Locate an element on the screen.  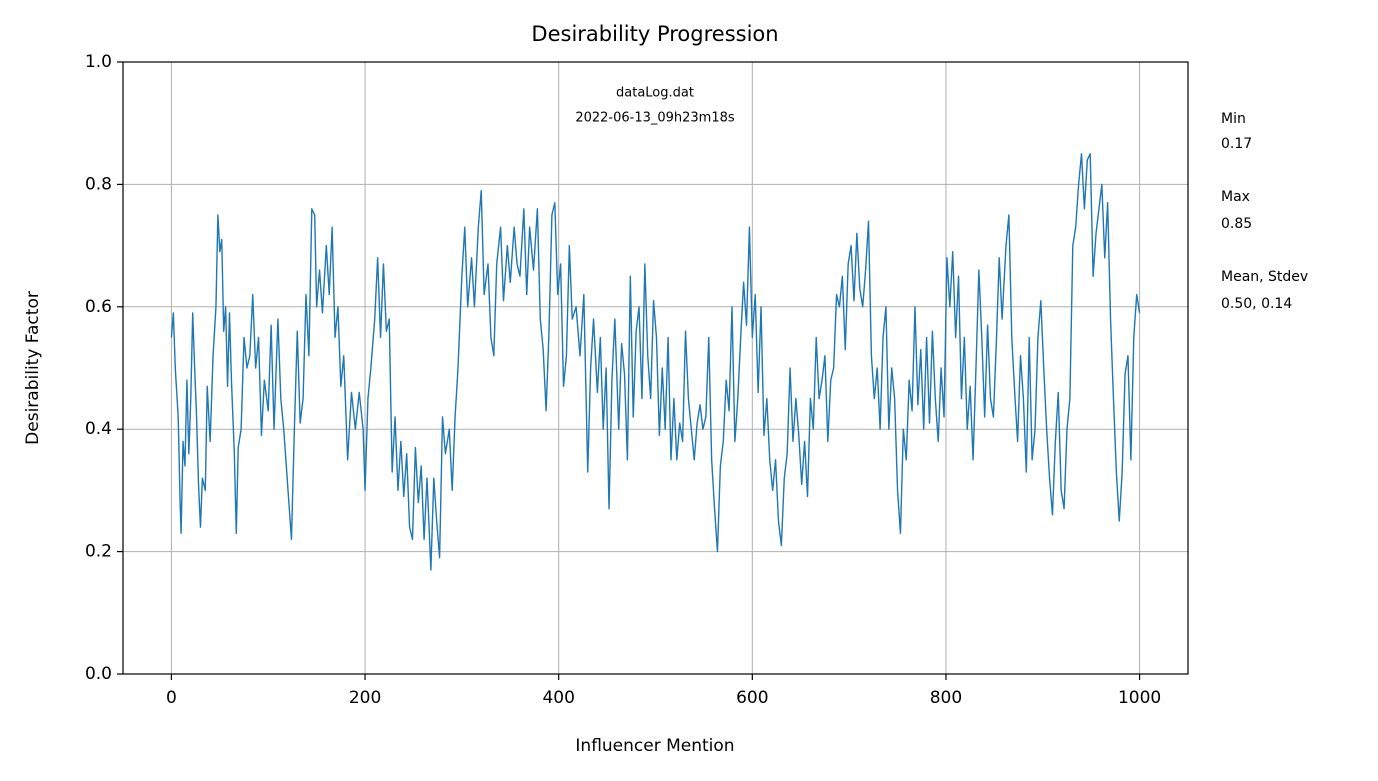
y-tick-label: 1.0 is located at coordinates (98, 62).